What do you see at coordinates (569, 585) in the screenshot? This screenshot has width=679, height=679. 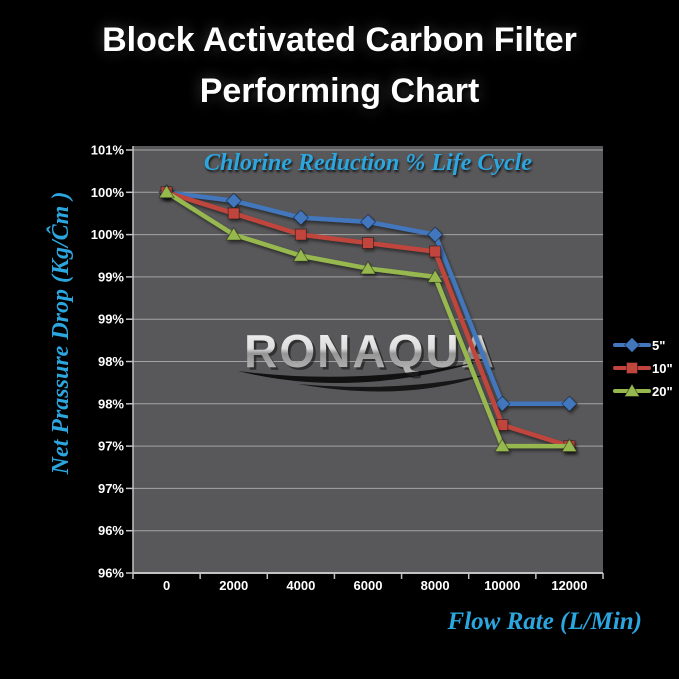 I see `x-tick-label: 12000` at bounding box center [569, 585].